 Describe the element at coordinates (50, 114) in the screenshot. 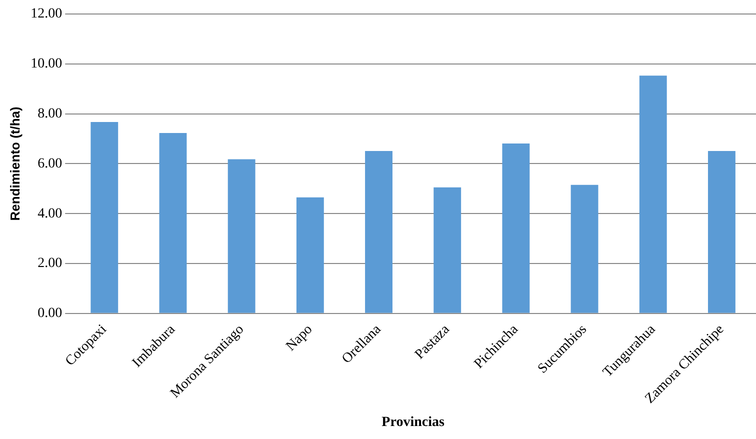

I see `y-tick-label: 8.00` at that location.